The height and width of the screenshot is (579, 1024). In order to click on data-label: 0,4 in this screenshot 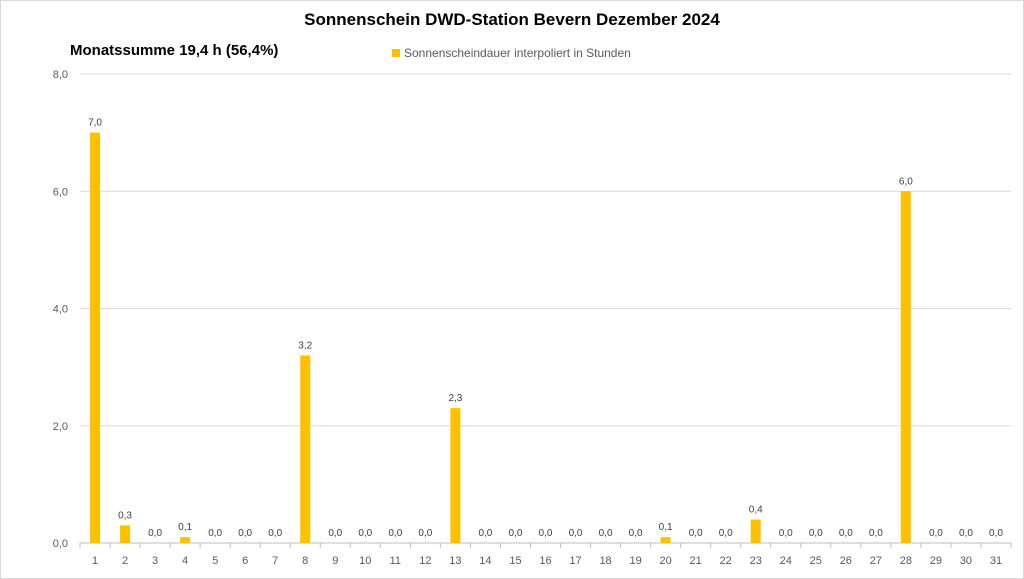, I will do `click(756, 510)`.